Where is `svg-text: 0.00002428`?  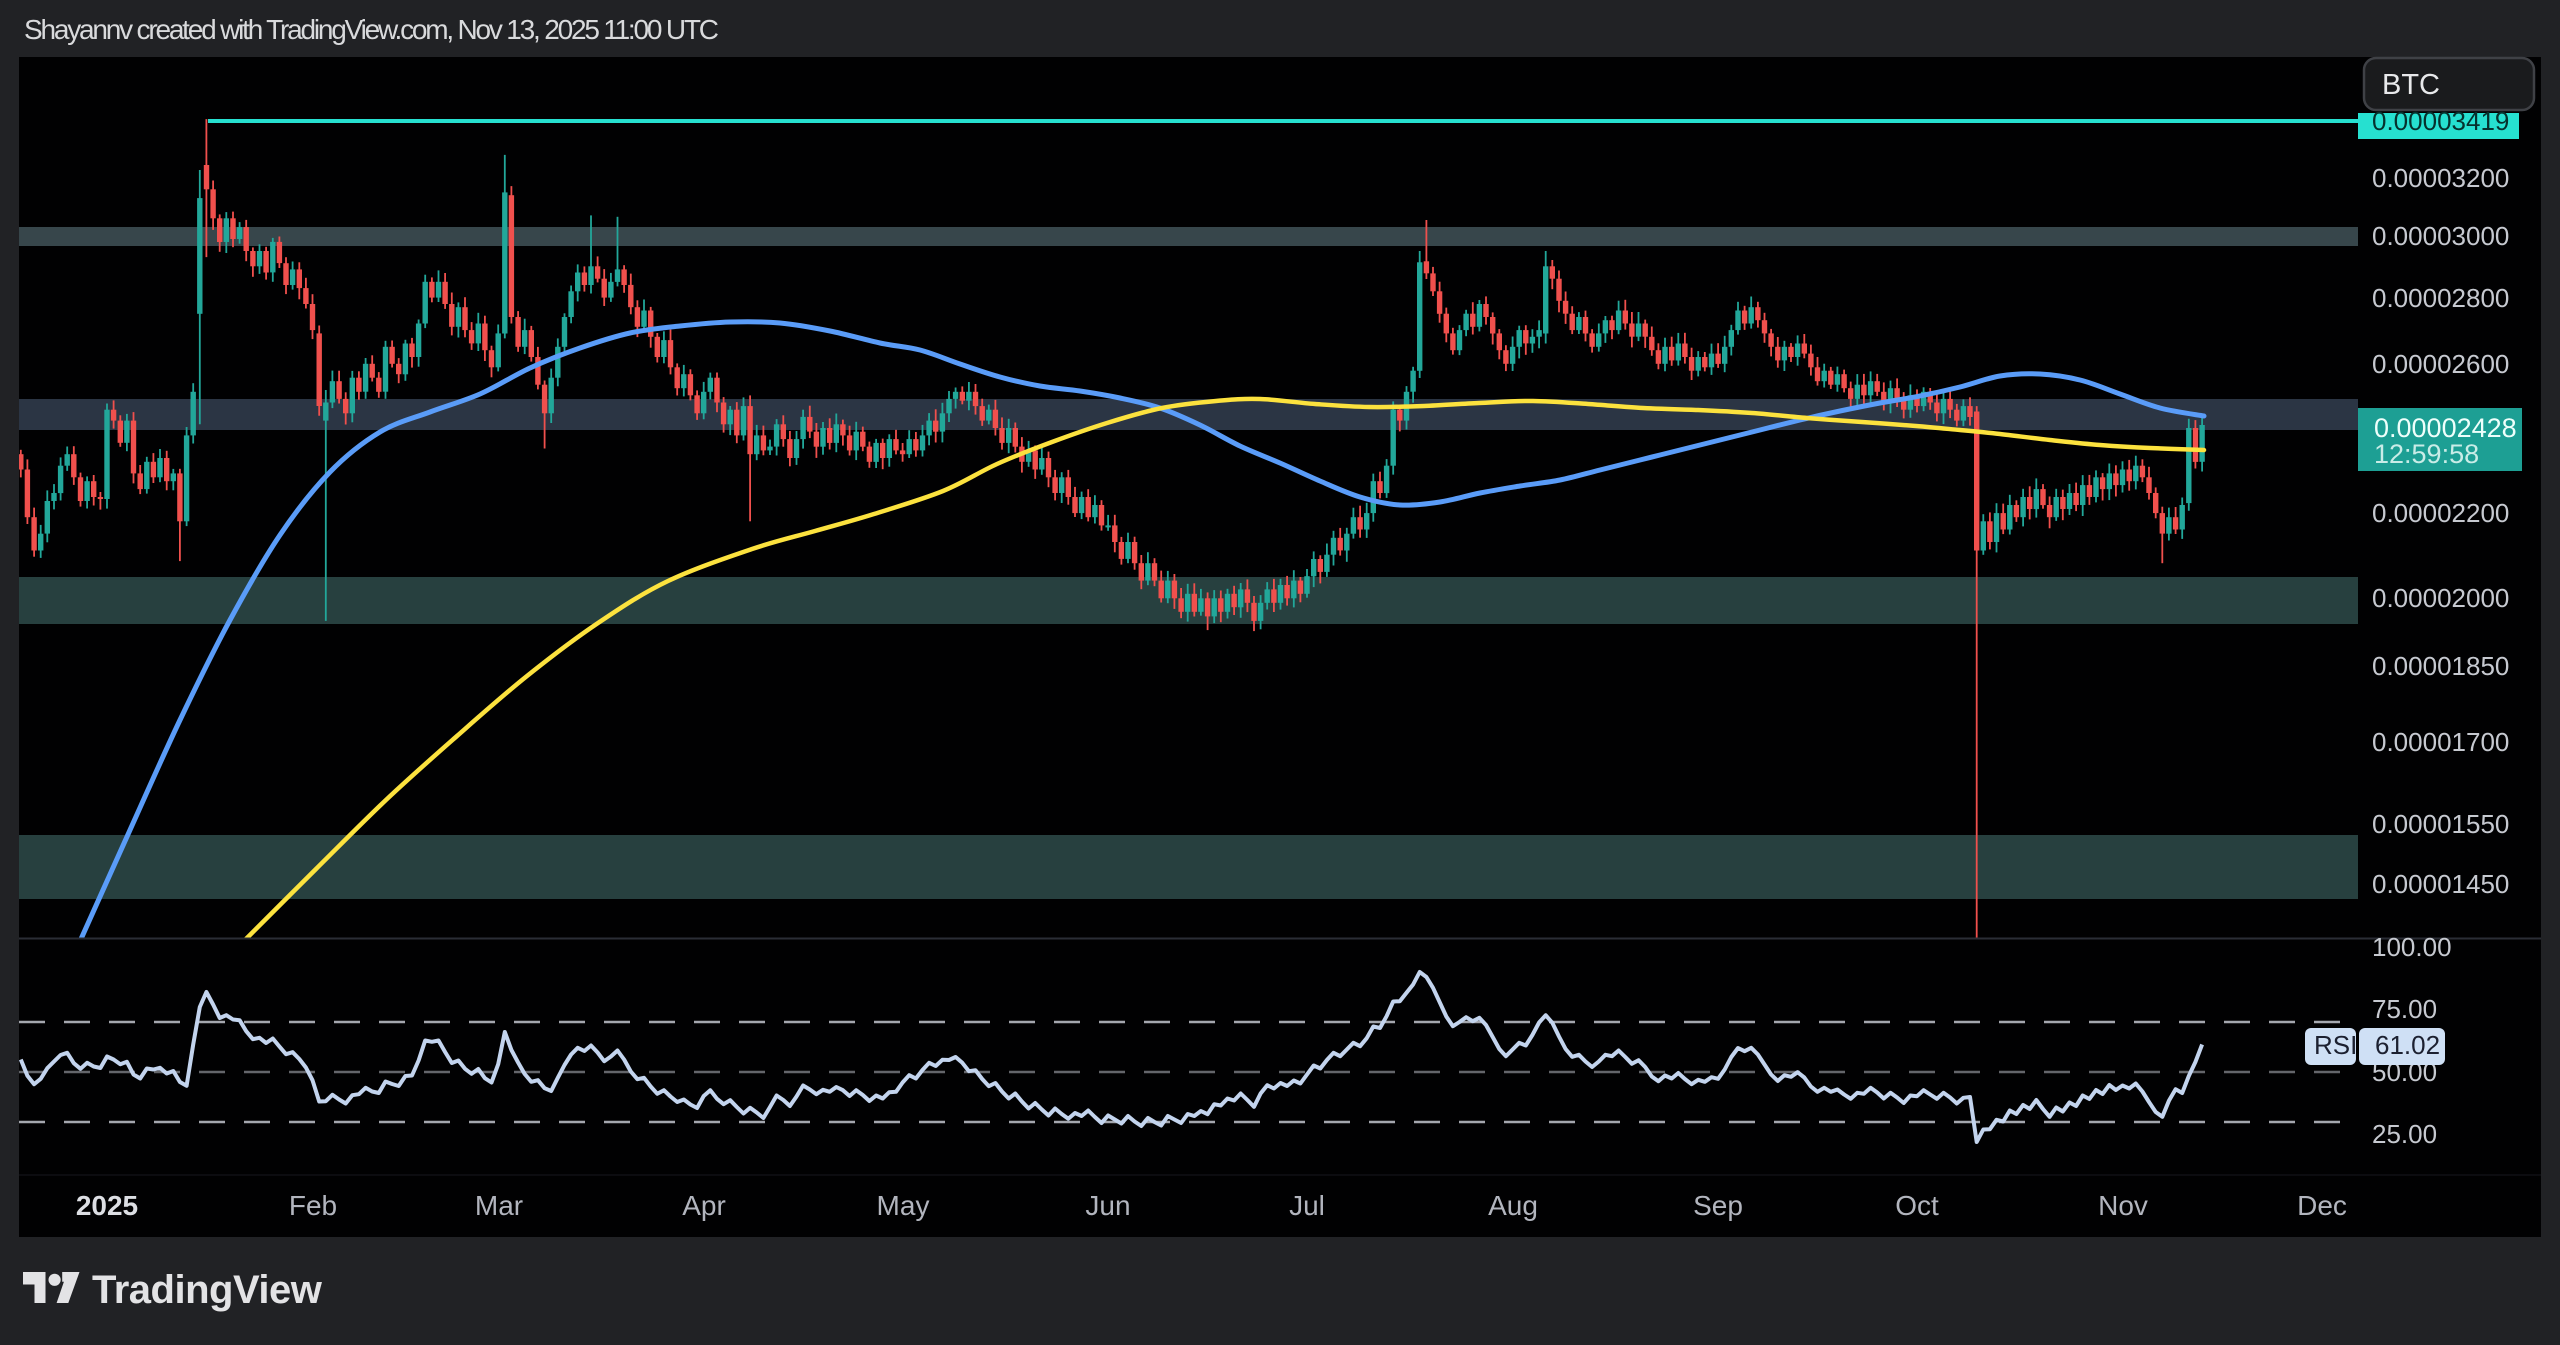 svg-text: 0.00002428 is located at coordinates (2445, 428).